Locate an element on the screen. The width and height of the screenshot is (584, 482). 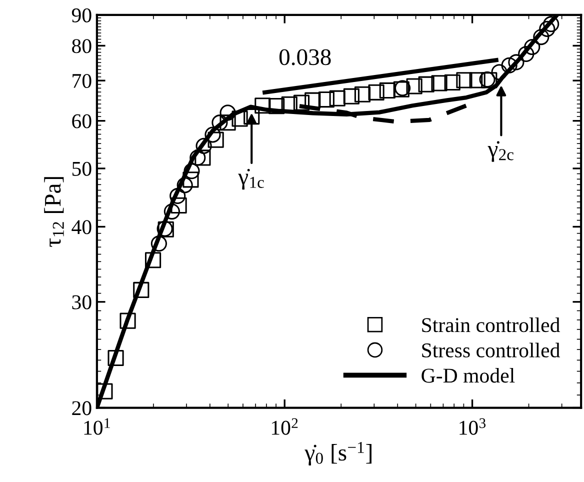
legend-label: Strain controlled is located at coordinates (491, 325).